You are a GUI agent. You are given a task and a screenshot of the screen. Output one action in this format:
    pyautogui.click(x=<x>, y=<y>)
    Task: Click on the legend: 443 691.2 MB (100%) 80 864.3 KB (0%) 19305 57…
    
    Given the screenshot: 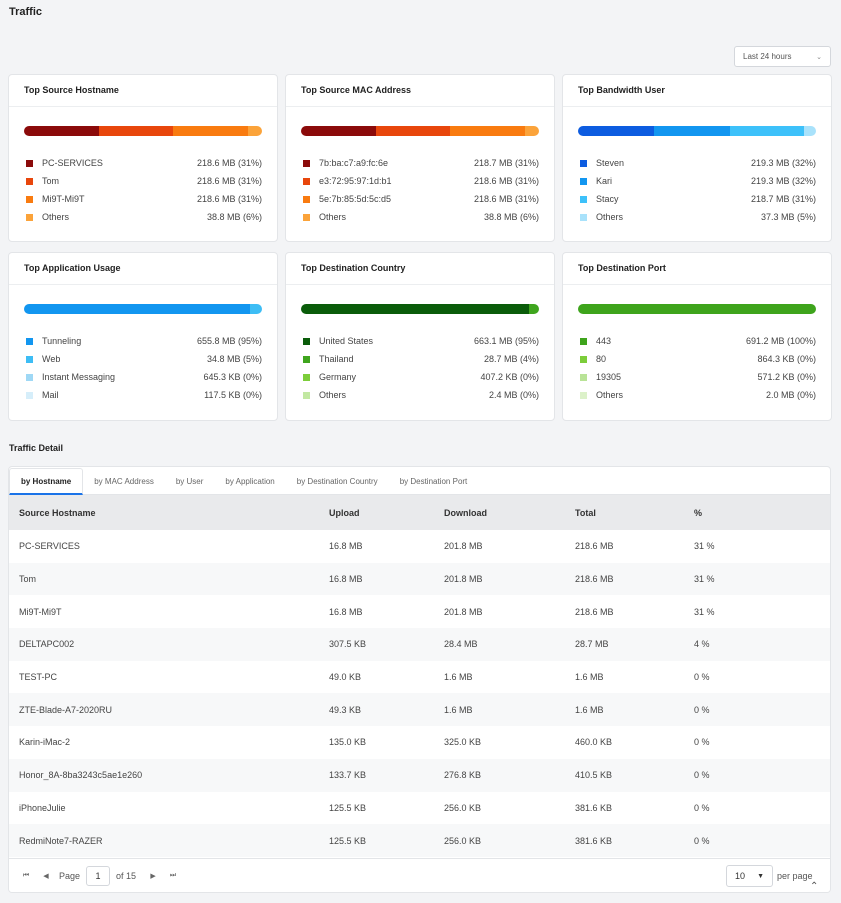 What is the action you would take?
    pyautogui.click(x=698, y=368)
    